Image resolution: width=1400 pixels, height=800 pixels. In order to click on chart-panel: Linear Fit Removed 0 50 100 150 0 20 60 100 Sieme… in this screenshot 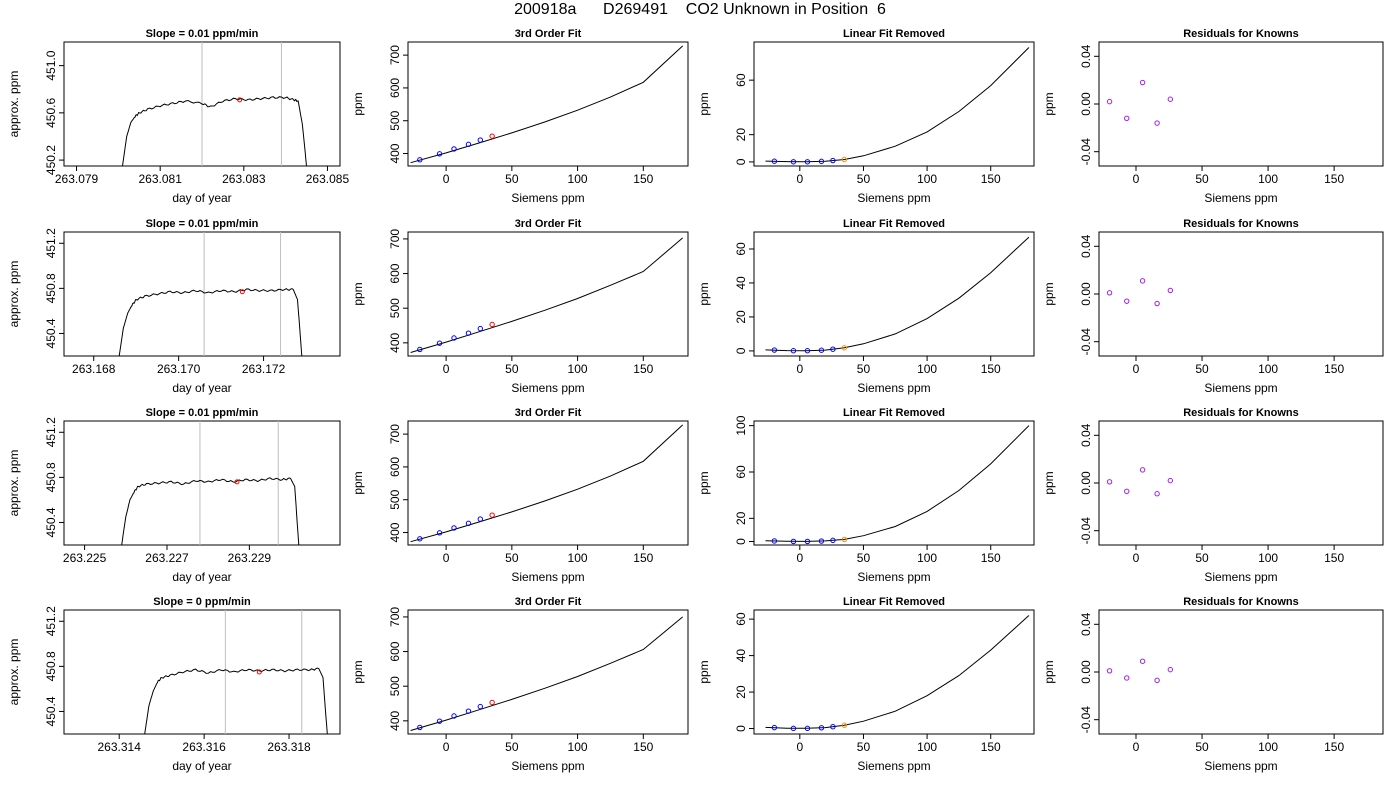, I will do `click(866, 495)`.